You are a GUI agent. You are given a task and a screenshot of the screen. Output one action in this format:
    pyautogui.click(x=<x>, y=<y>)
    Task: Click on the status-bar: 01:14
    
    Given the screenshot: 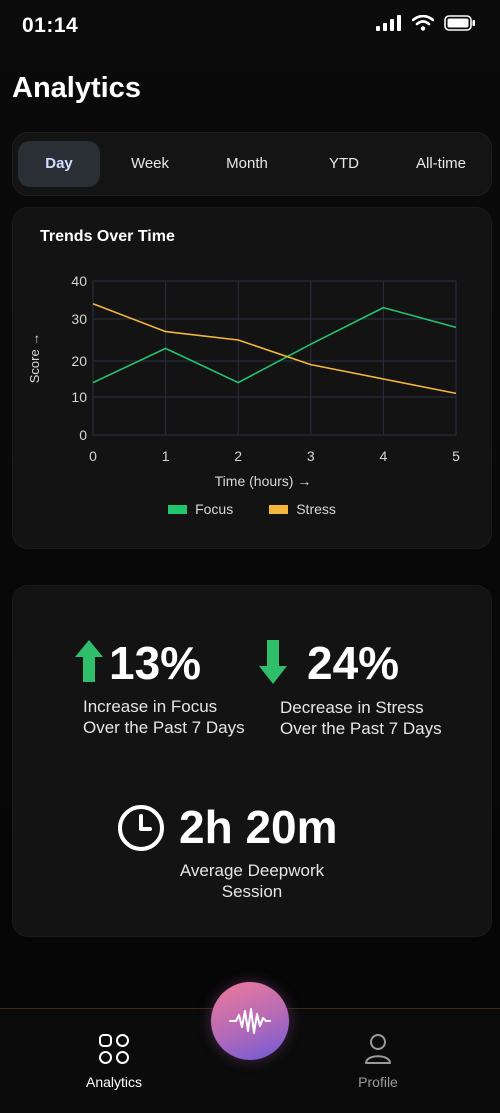 What is the action you would take?
    pyautogui.click(x=250, y=28)
    